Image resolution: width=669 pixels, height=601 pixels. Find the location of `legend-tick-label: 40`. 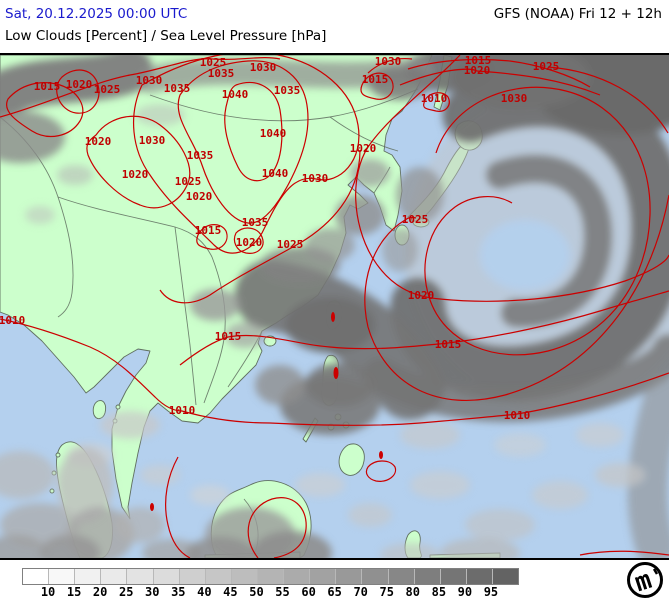

legend-tick-label: 40 is located at coordinates (204, 592).